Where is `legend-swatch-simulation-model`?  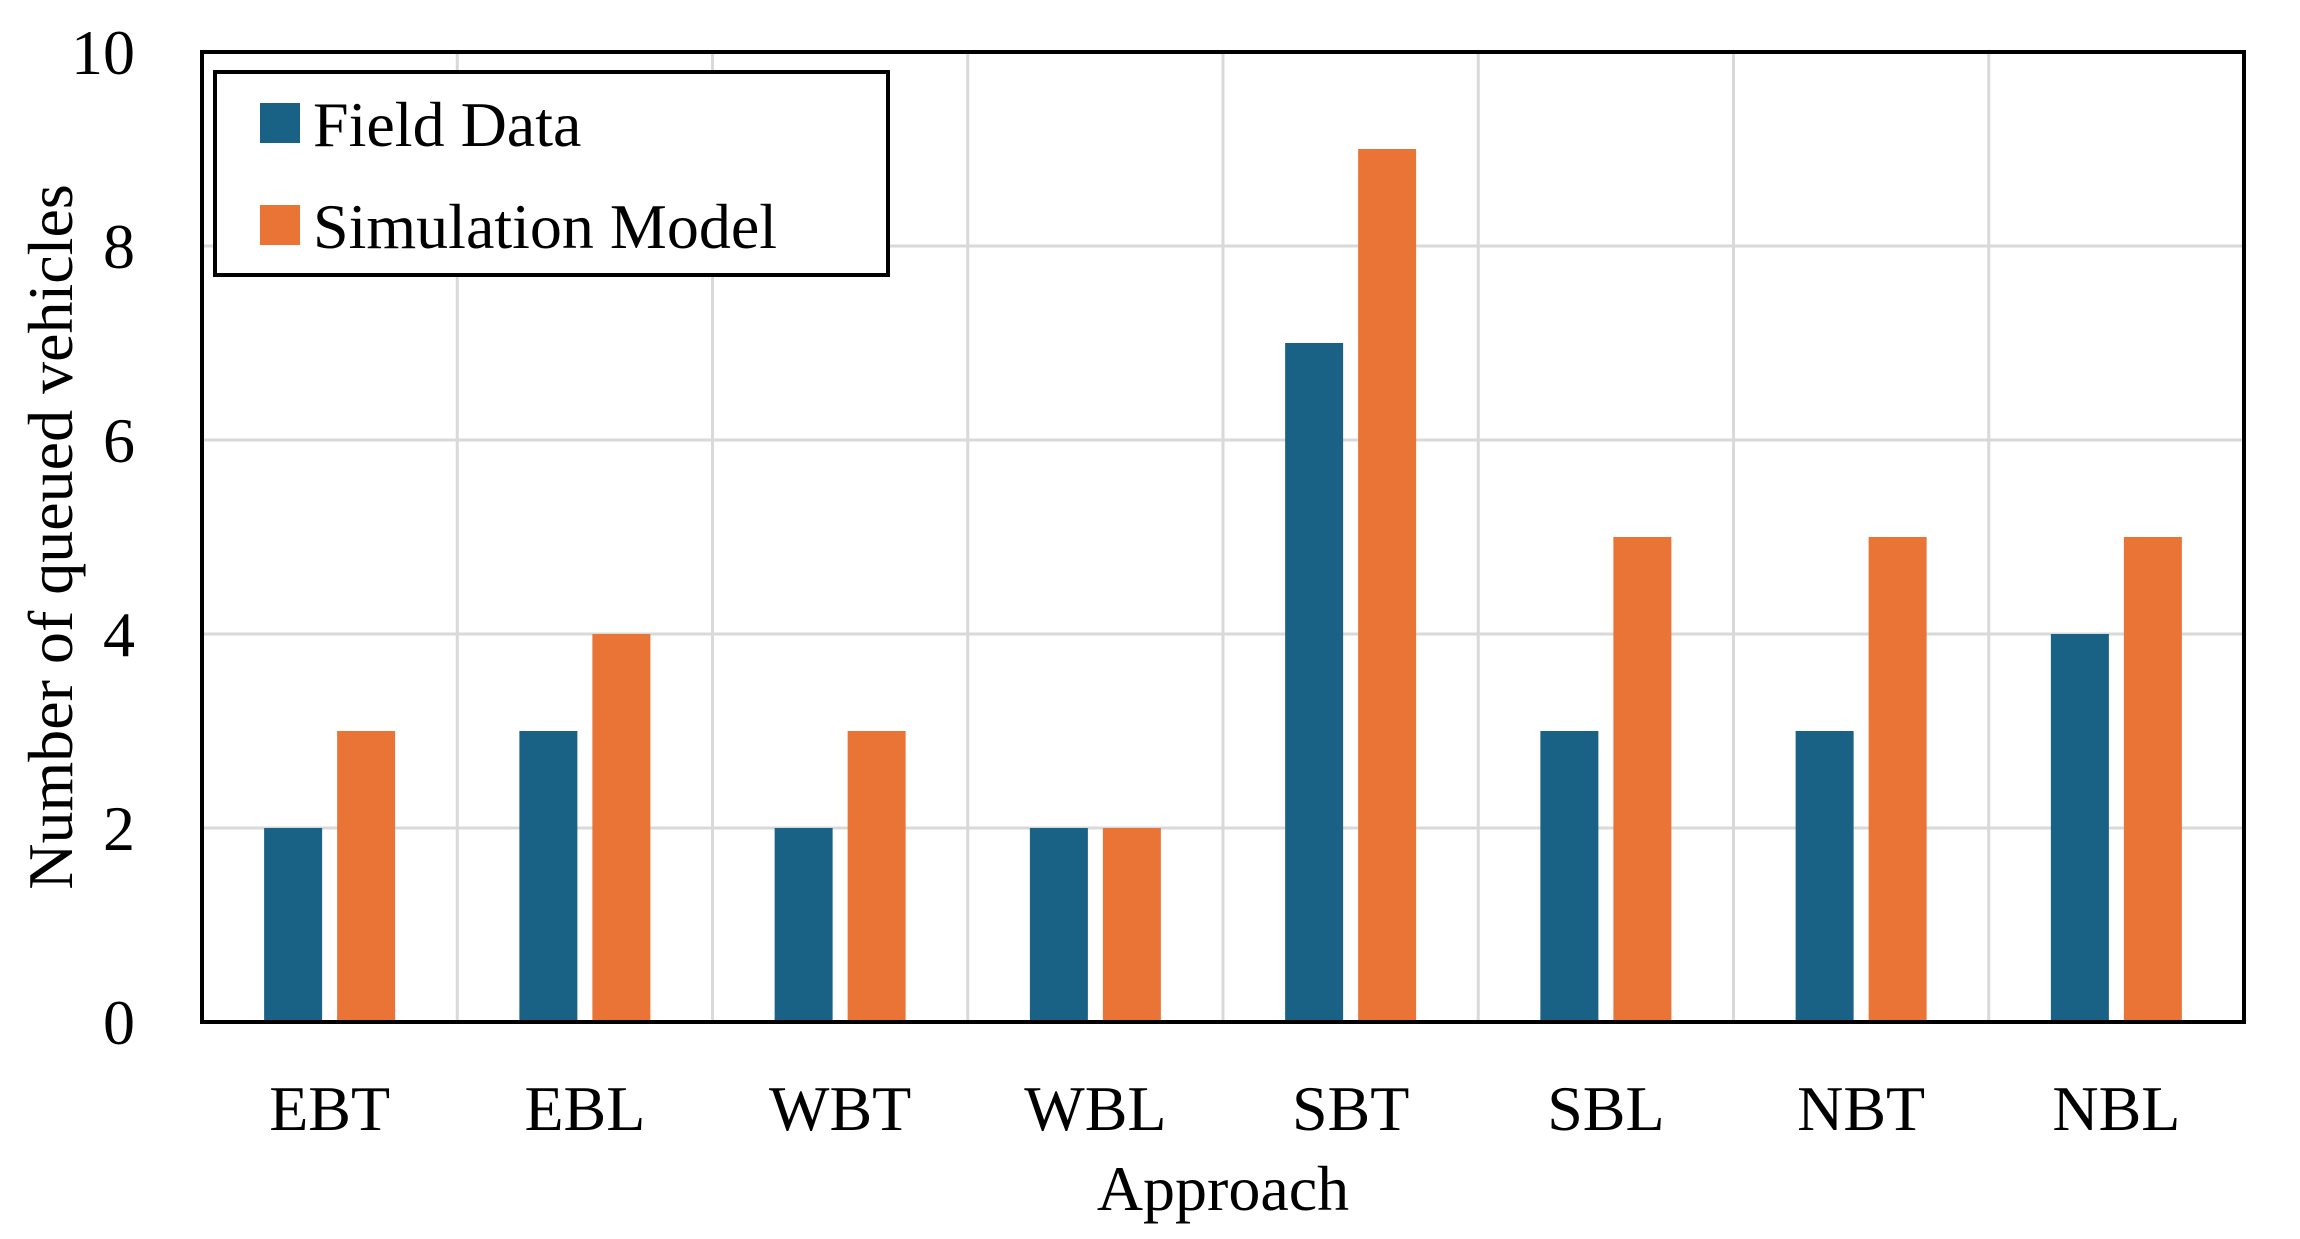 legend-swatch-simulation-model is located at coordinates (280, 225).